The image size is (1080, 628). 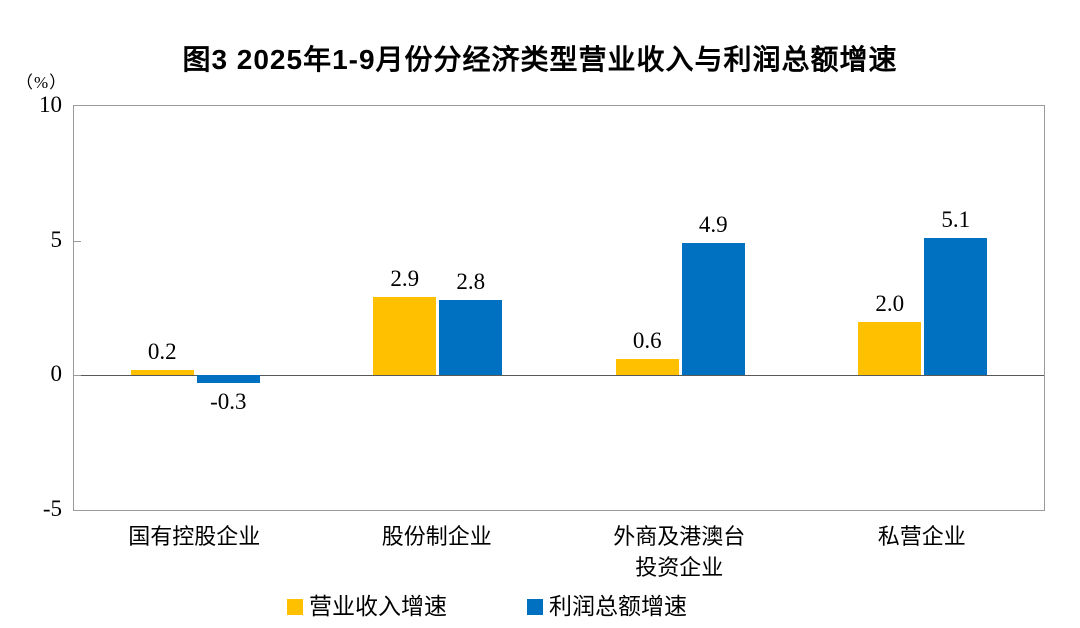 What do you see at coordinates (56, 239) in the screenshot?
I see `y-axis-tick-label: 5` at bounding box center [56, 239].